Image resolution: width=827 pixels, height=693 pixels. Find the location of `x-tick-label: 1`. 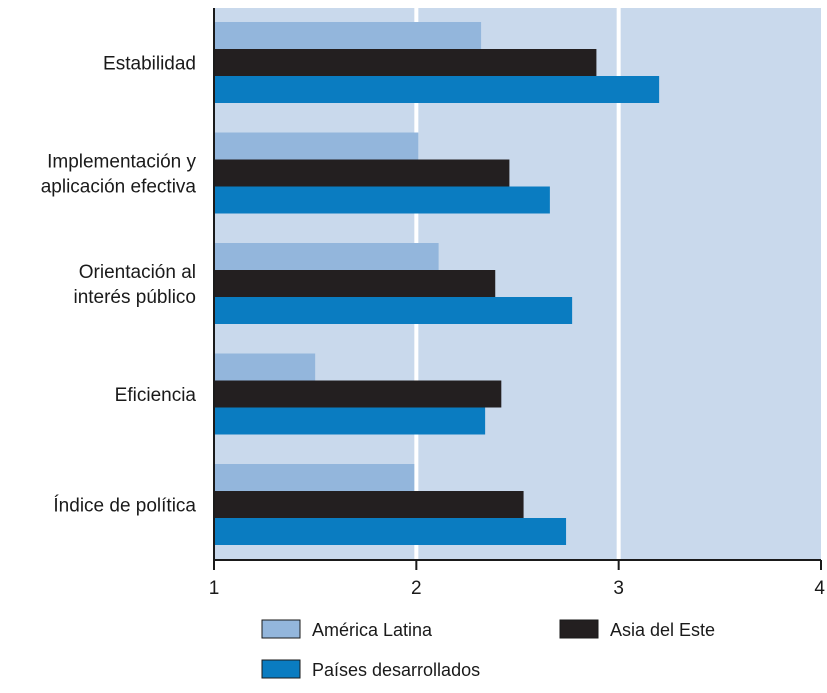

x-tick-label: 1 is located at coordinates (214, 588).